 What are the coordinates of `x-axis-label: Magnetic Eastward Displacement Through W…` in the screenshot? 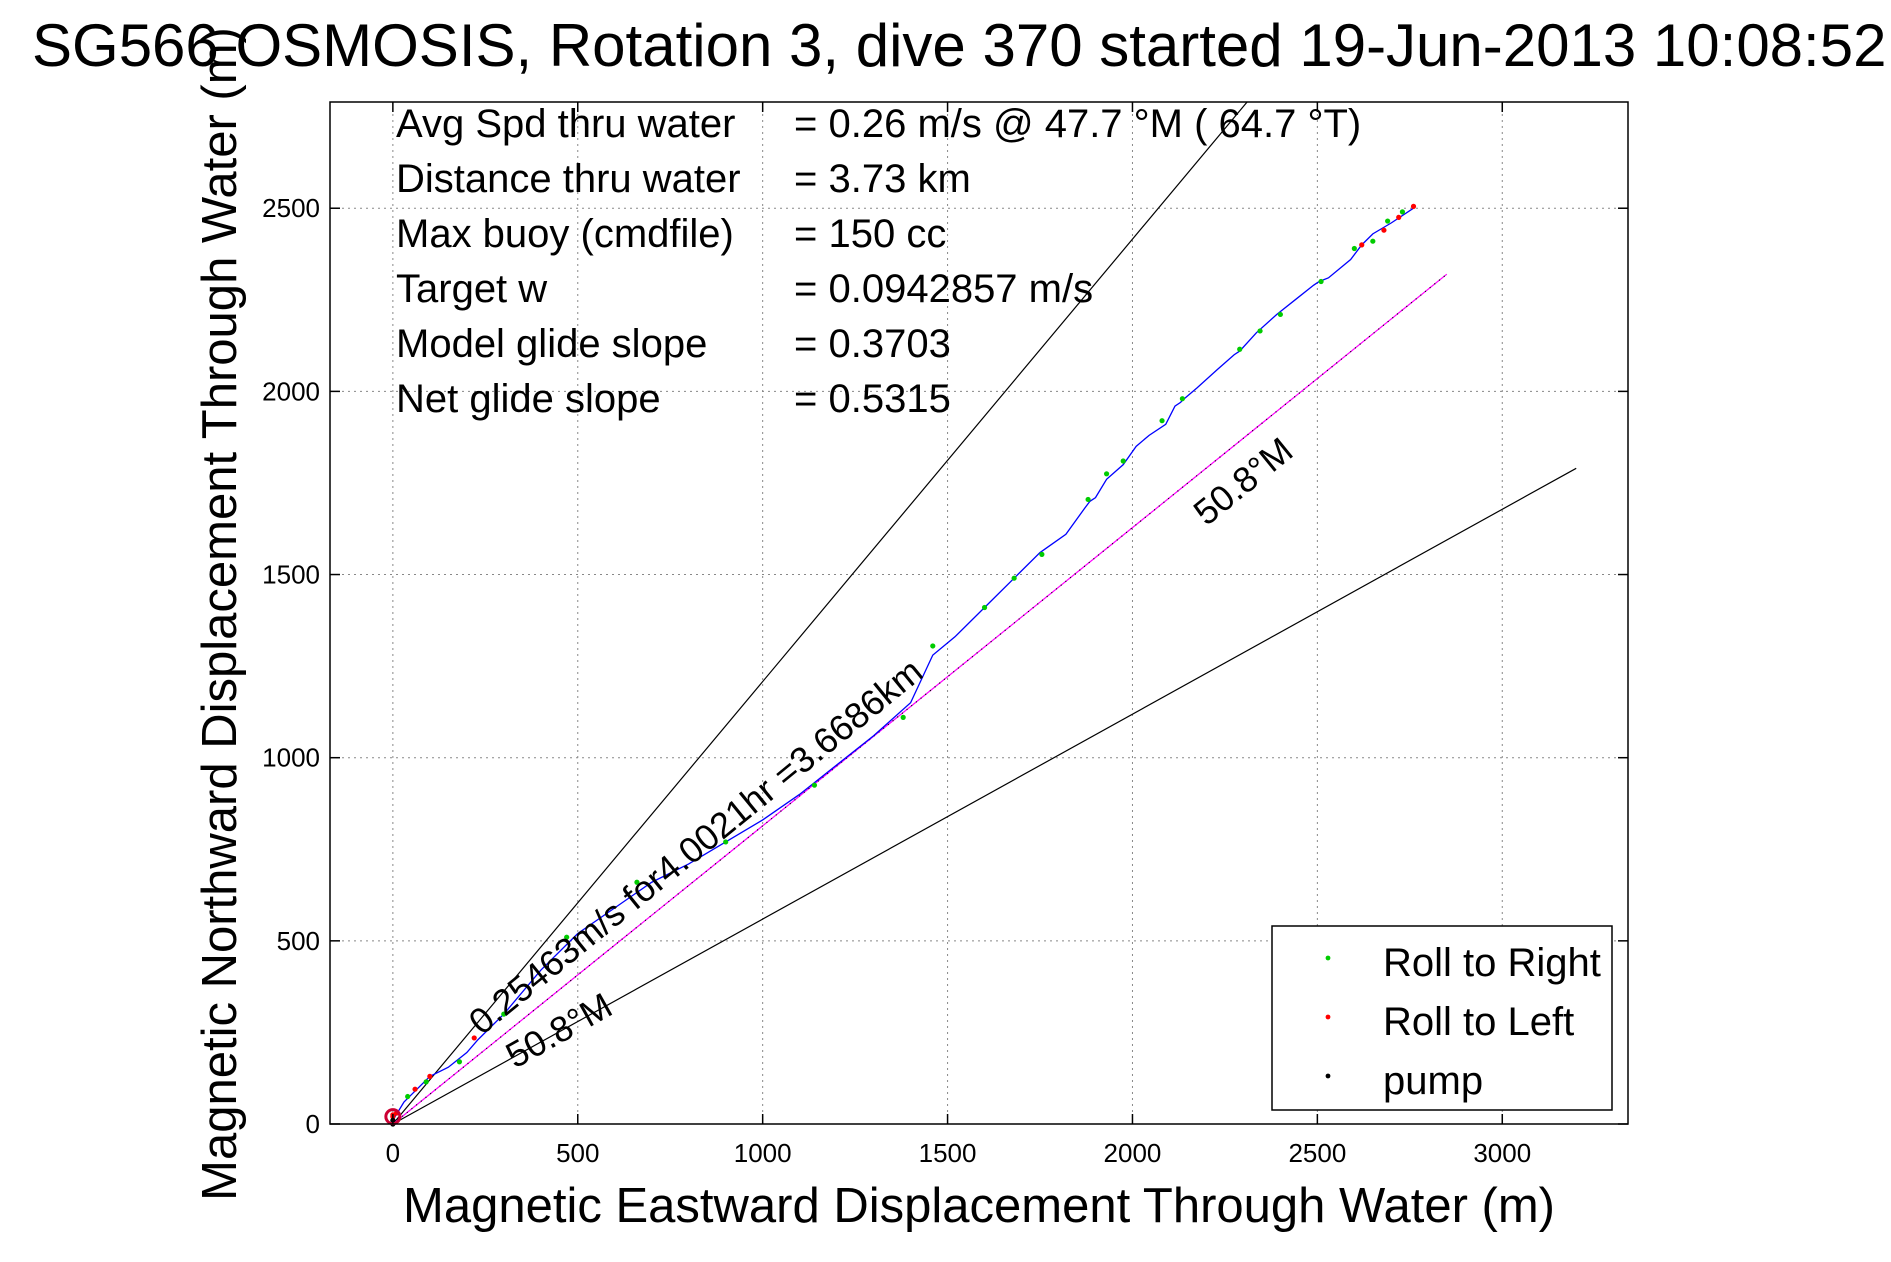 It's located at (979, 1206).